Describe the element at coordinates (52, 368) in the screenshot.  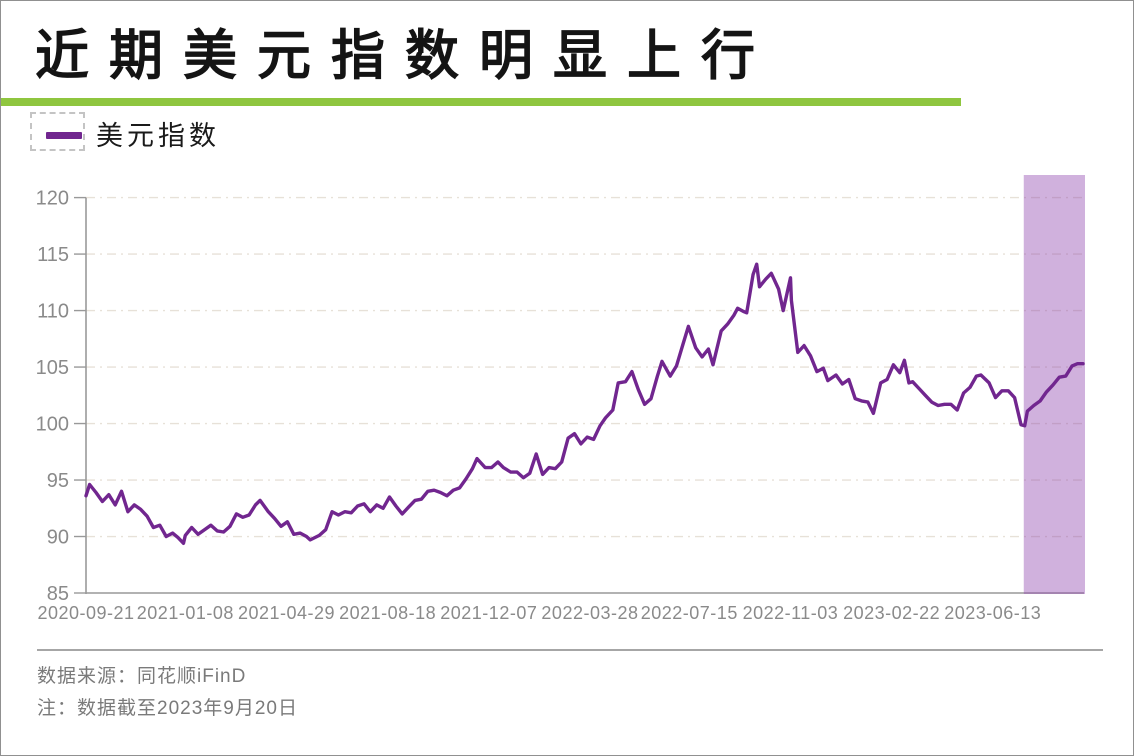
I see `y-tick-label: 105` at that location.